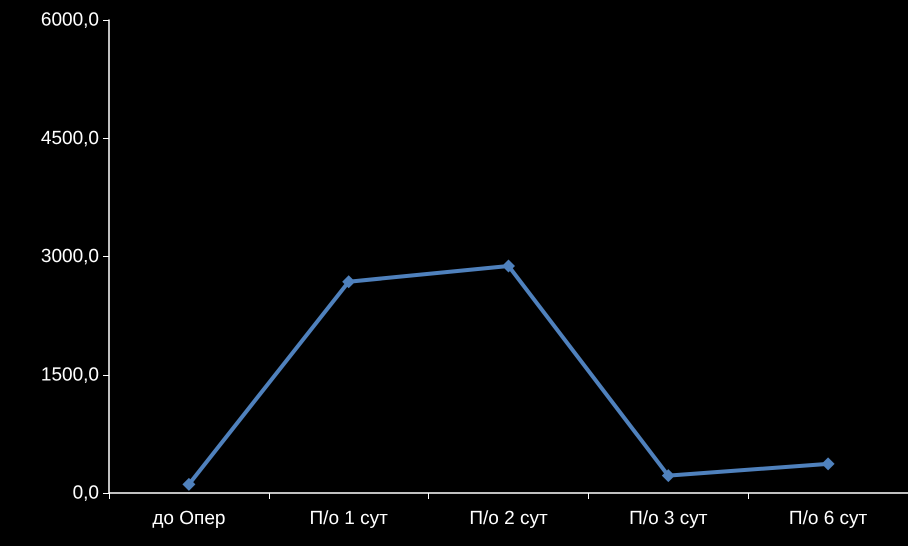 The height and width of the screenshot is (546, 908). I want to click on x-tick-label: до Опер, so click(189, 518).